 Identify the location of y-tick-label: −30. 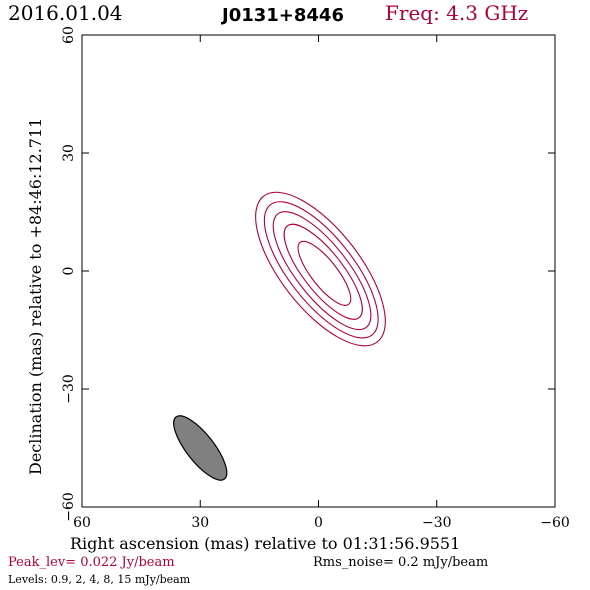
(69, 389).